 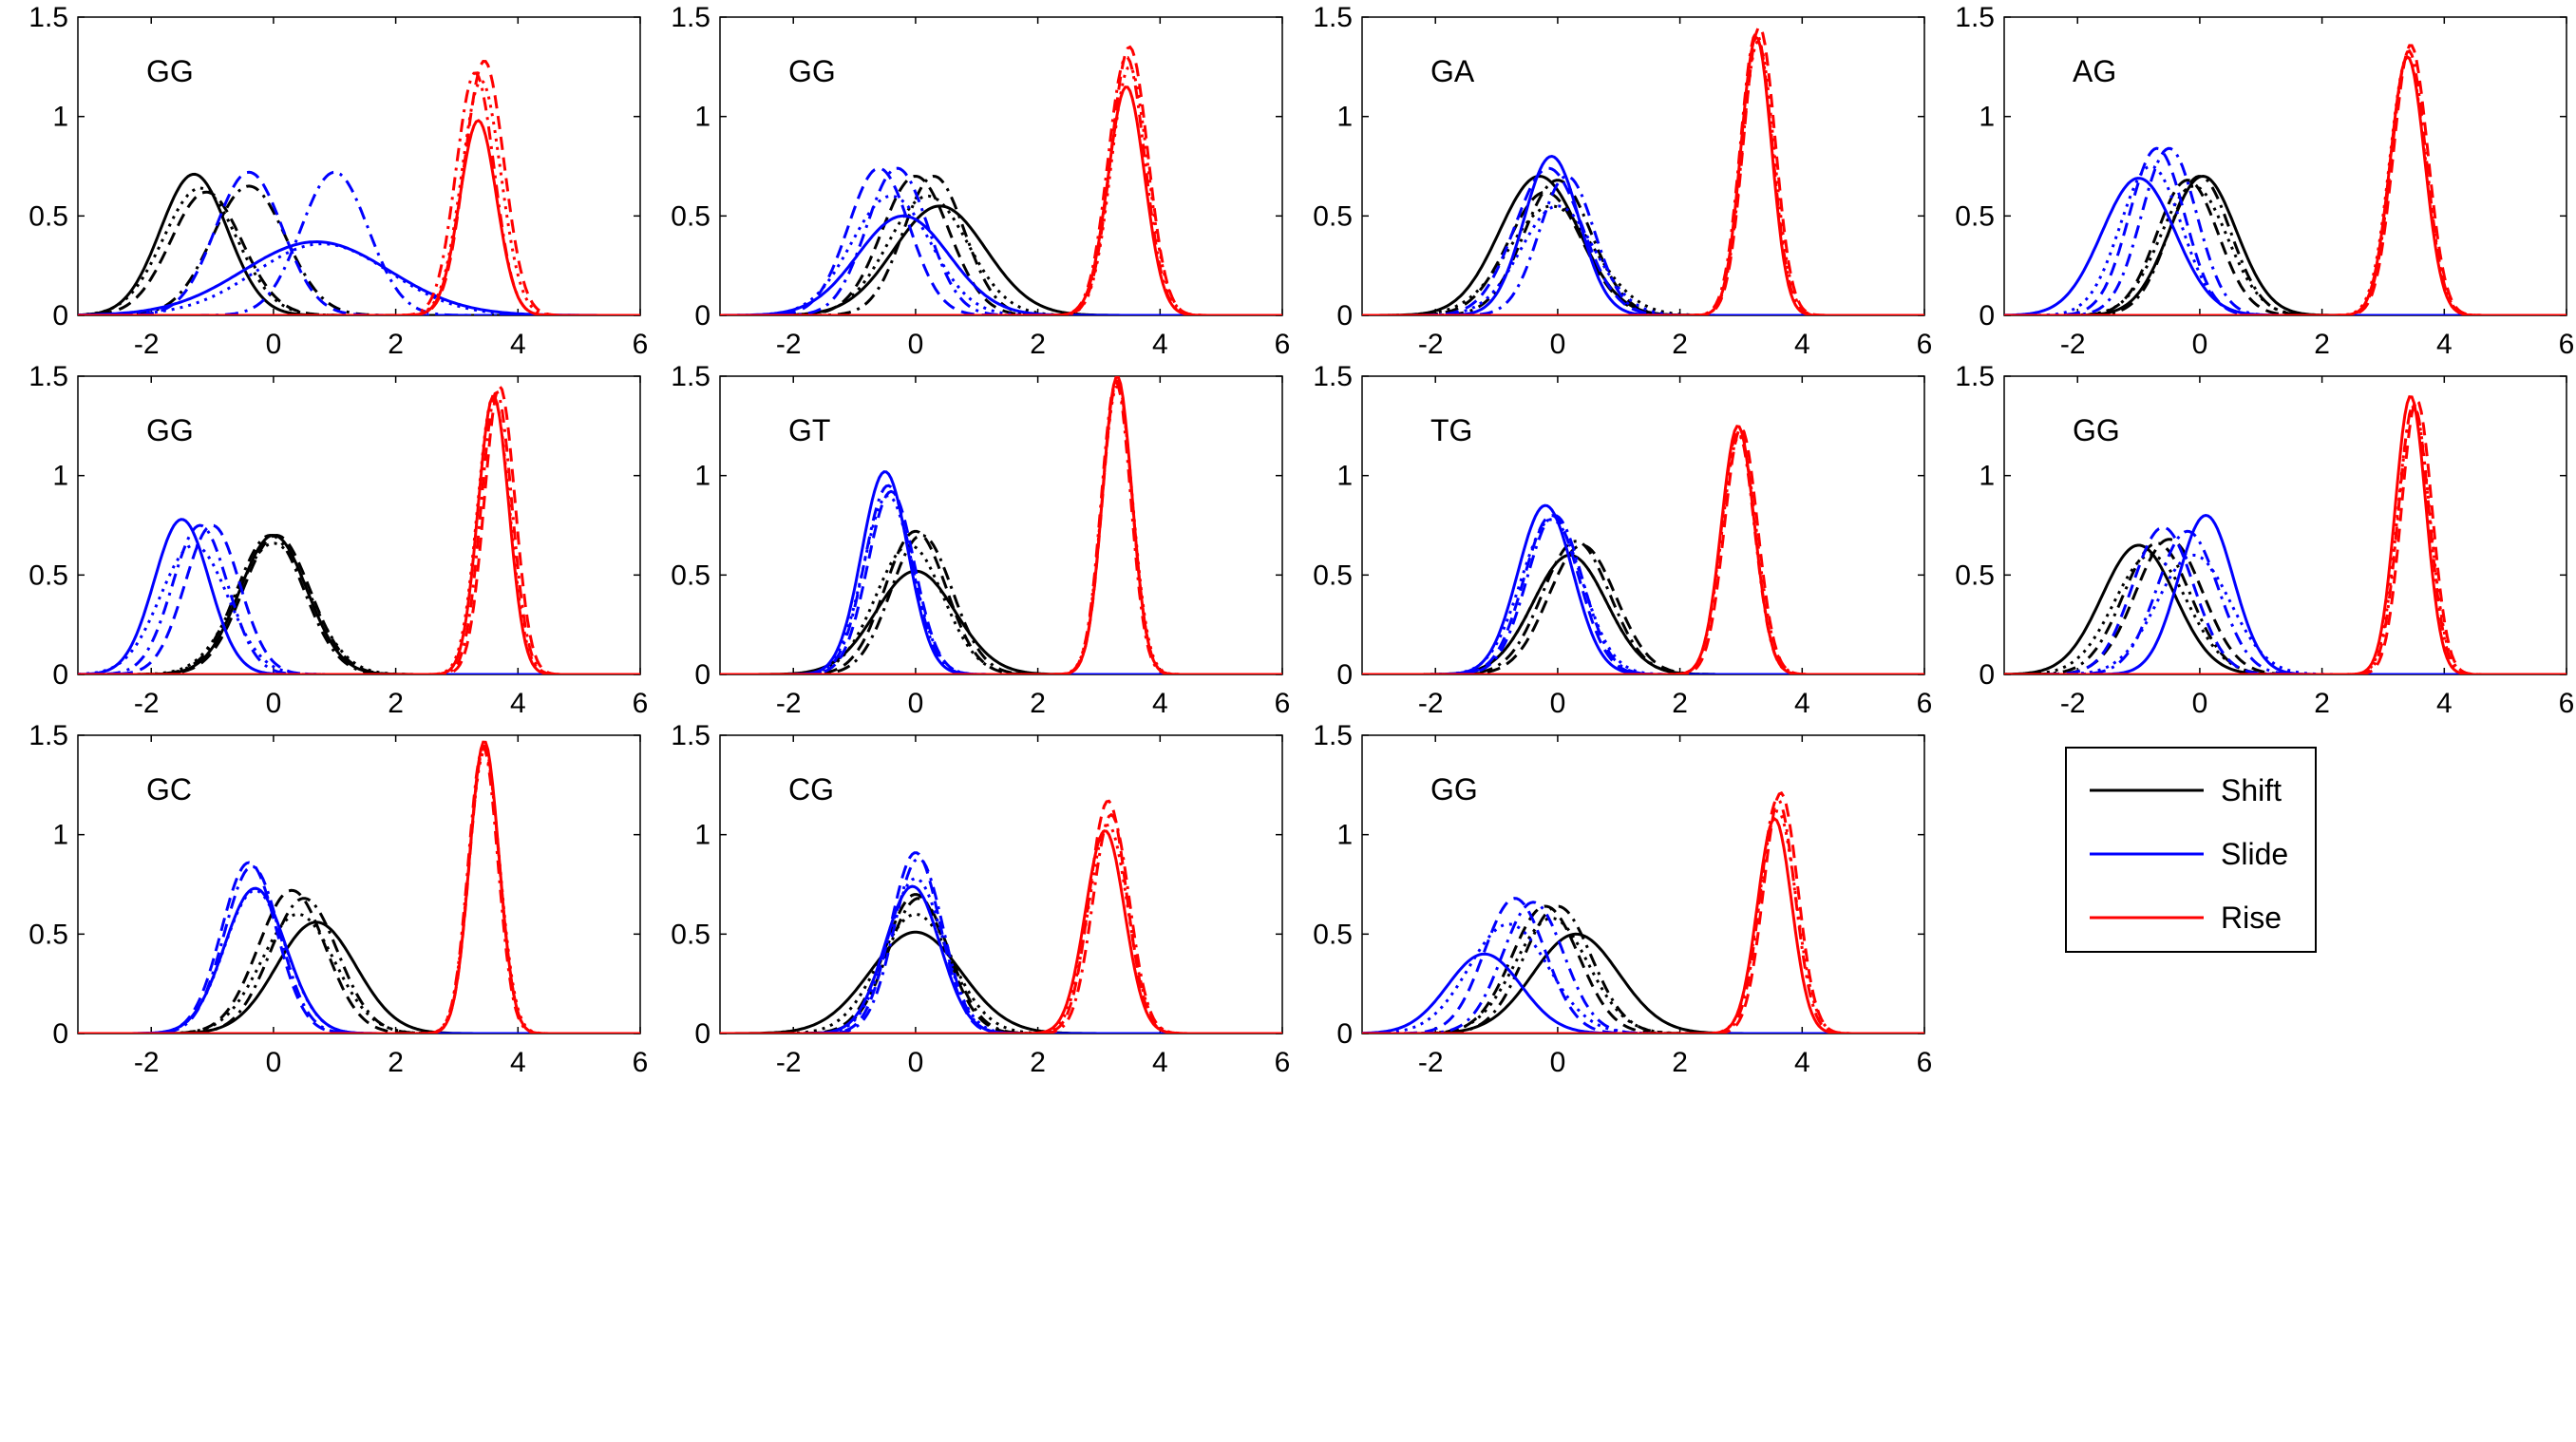 I want to click on panel-label: GT, so click(x=809, y=430).